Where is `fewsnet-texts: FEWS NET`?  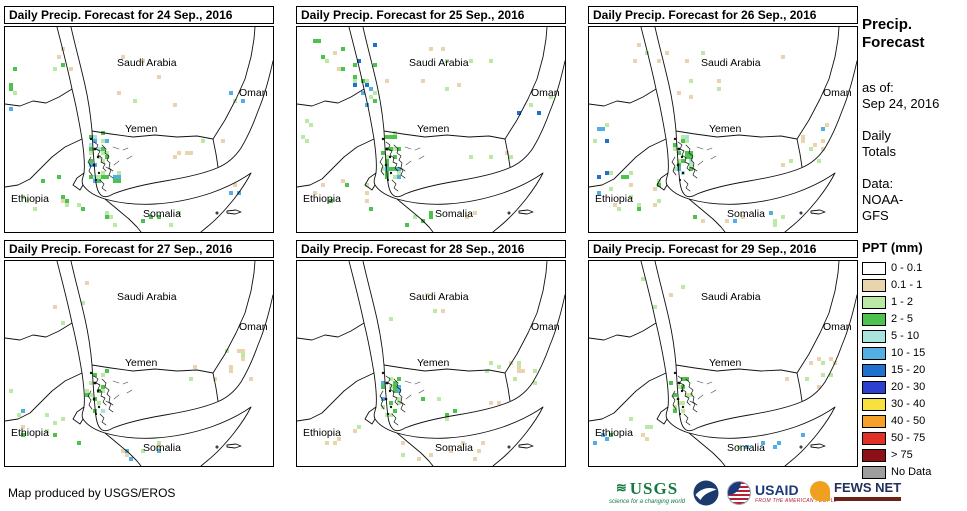 fewsnet-texts: FEWS NET is located at coordinates (868, 491).